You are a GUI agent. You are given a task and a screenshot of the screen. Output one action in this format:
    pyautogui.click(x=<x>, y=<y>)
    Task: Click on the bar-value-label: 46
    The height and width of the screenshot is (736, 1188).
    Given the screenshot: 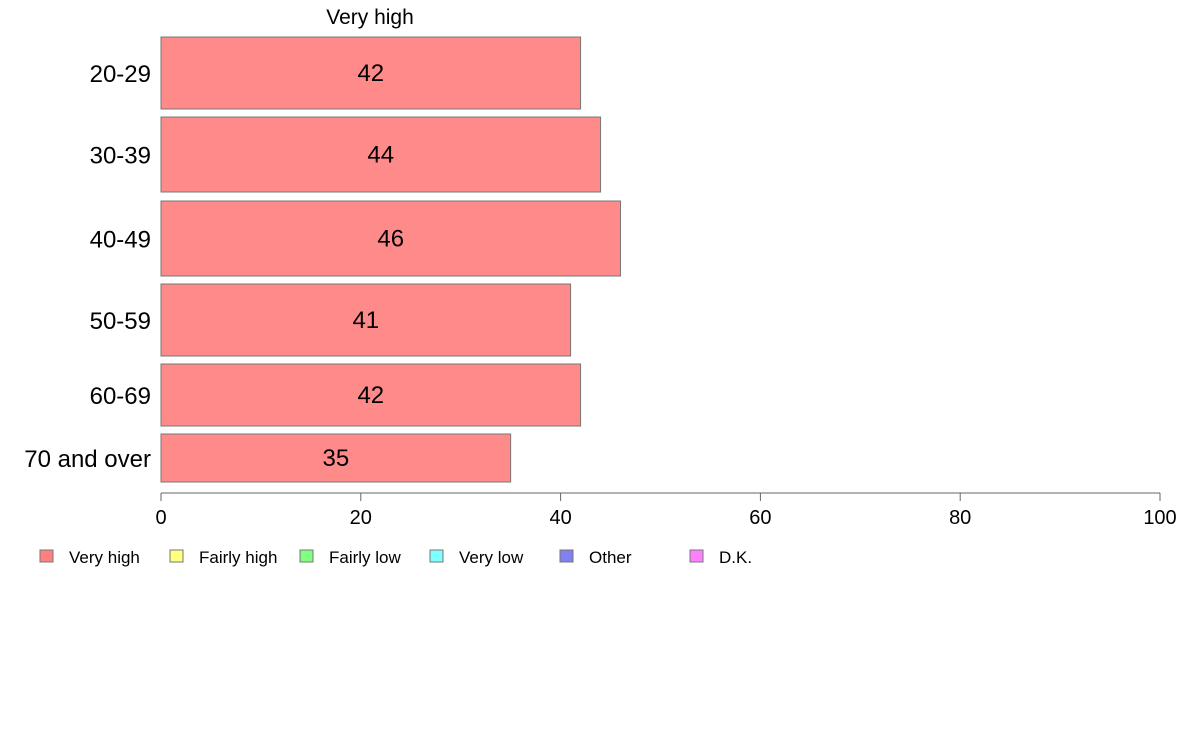 What is the action you would take?
    pyautogui.click(x=390, y=239)
    